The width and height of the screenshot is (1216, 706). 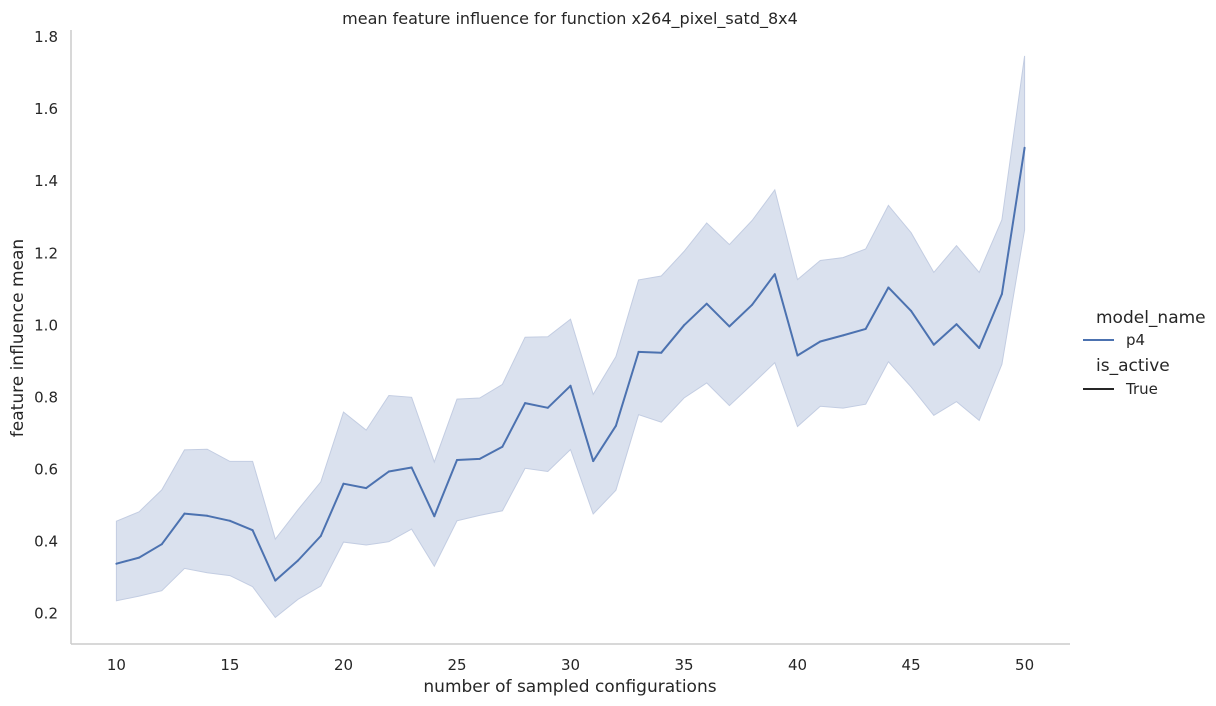 What do you see at coordinates (46, 541) in the screenshot?
I see `y-tick-label: 0.4` at bounding box center [46, 541].